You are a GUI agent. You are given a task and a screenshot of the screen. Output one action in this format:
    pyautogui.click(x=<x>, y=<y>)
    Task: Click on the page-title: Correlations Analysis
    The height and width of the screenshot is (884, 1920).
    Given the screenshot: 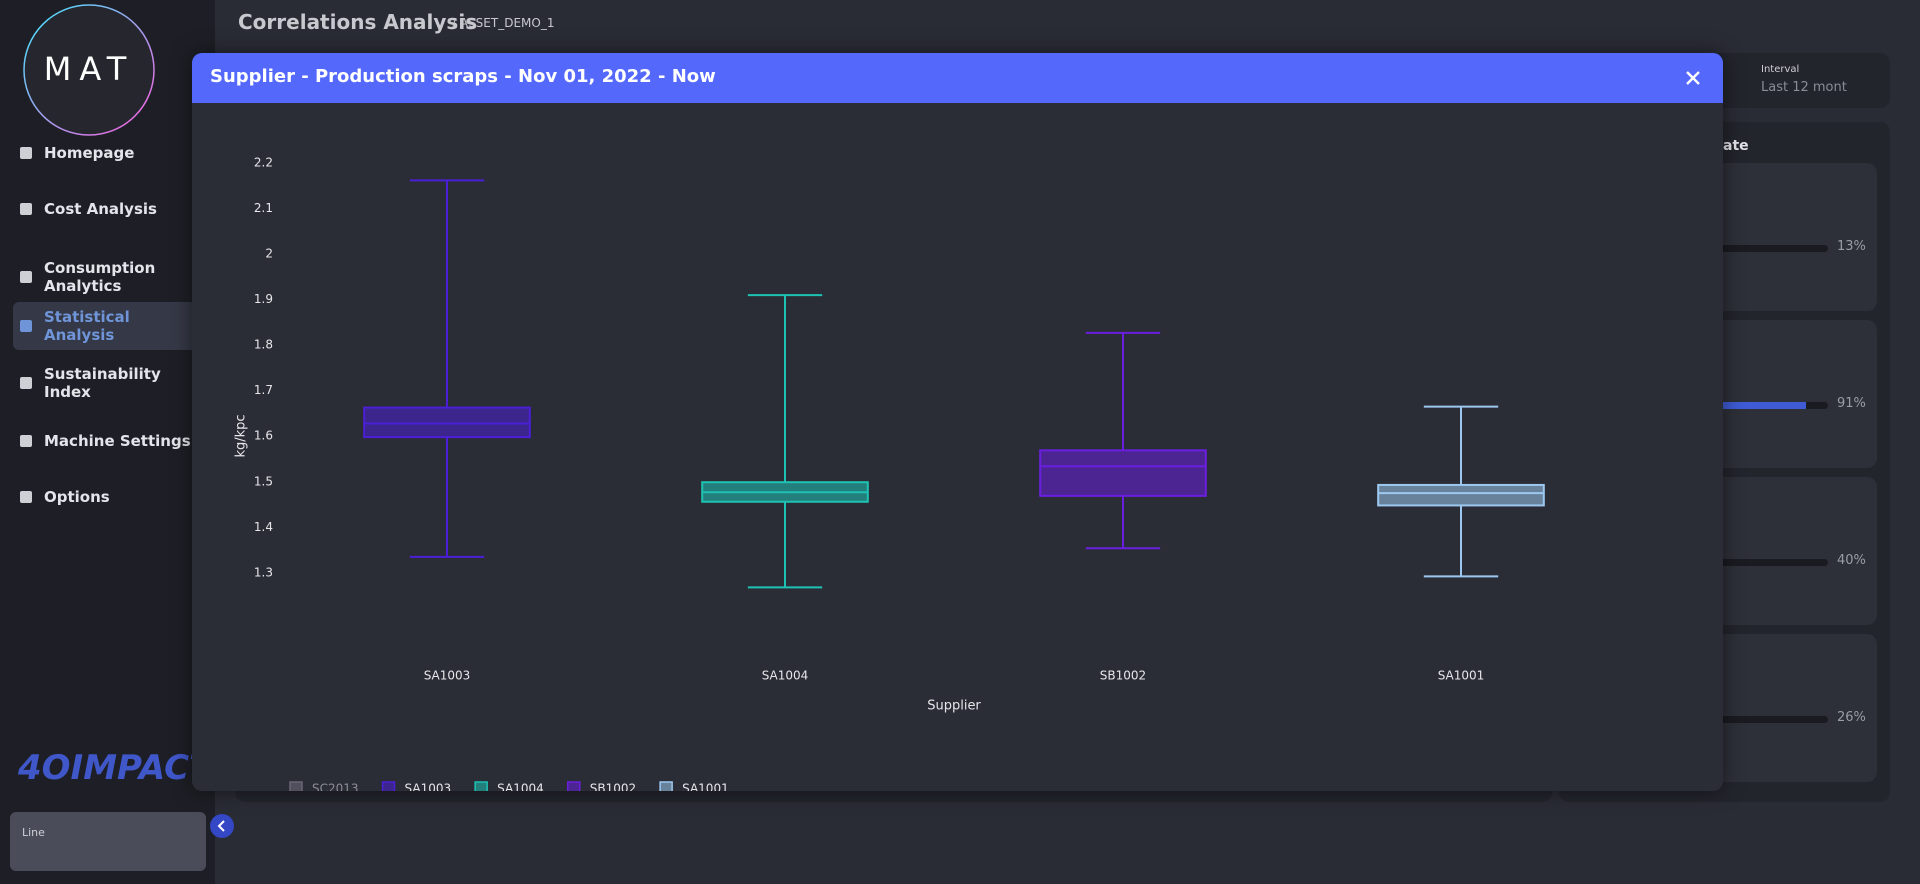 What is the action you would take?
    pyautogui.click(x=358, y=22)
    